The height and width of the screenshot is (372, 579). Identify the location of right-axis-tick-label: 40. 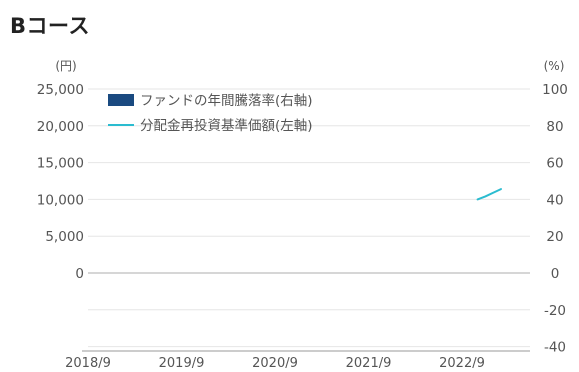
(554, 200).